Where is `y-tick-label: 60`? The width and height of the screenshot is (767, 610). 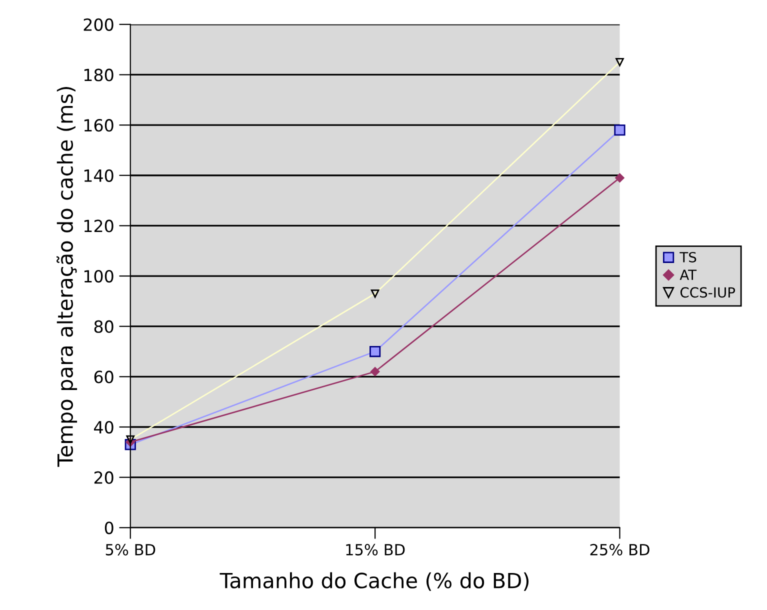
y-tick-label: 60 is located at coordinates (104, 377).